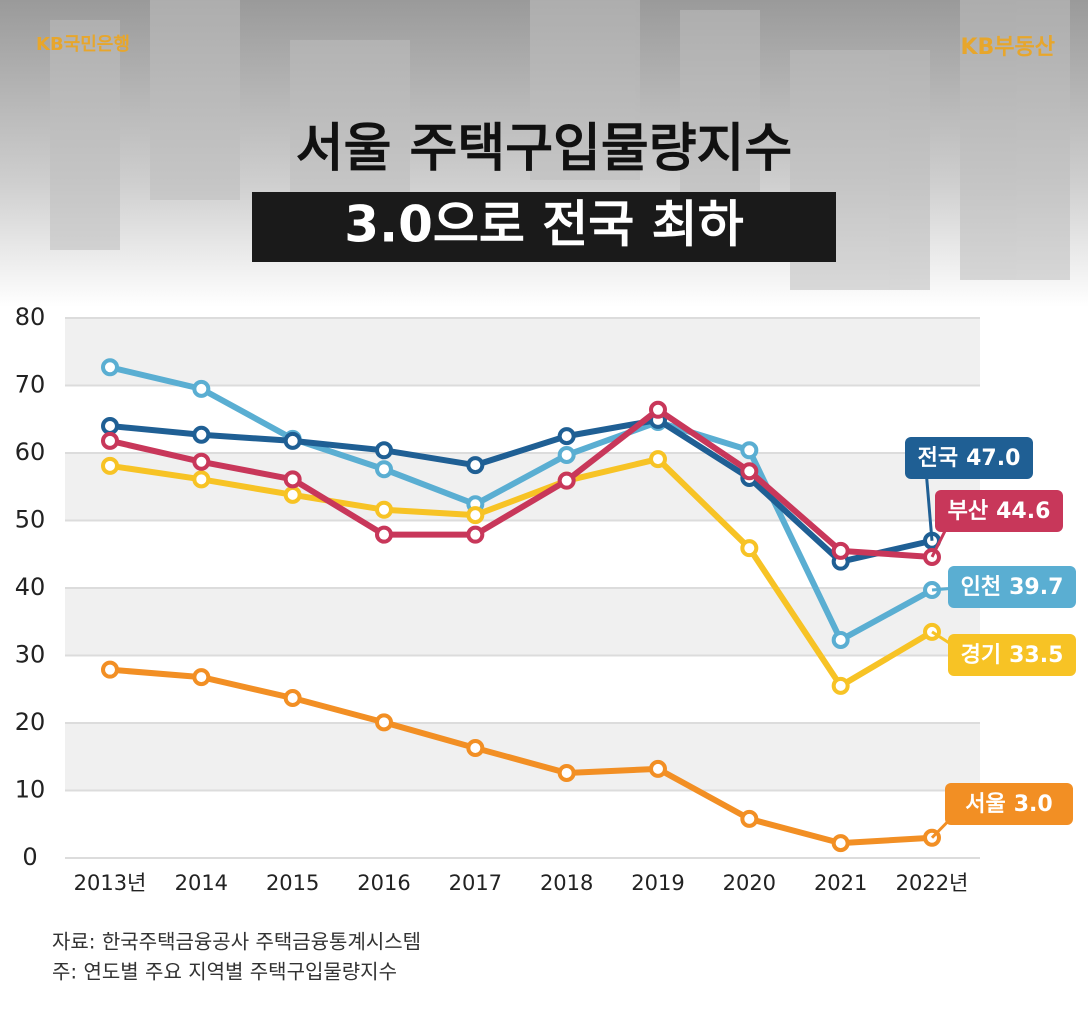  I want to click on x-tick-label: 2019, so click(657, 883).